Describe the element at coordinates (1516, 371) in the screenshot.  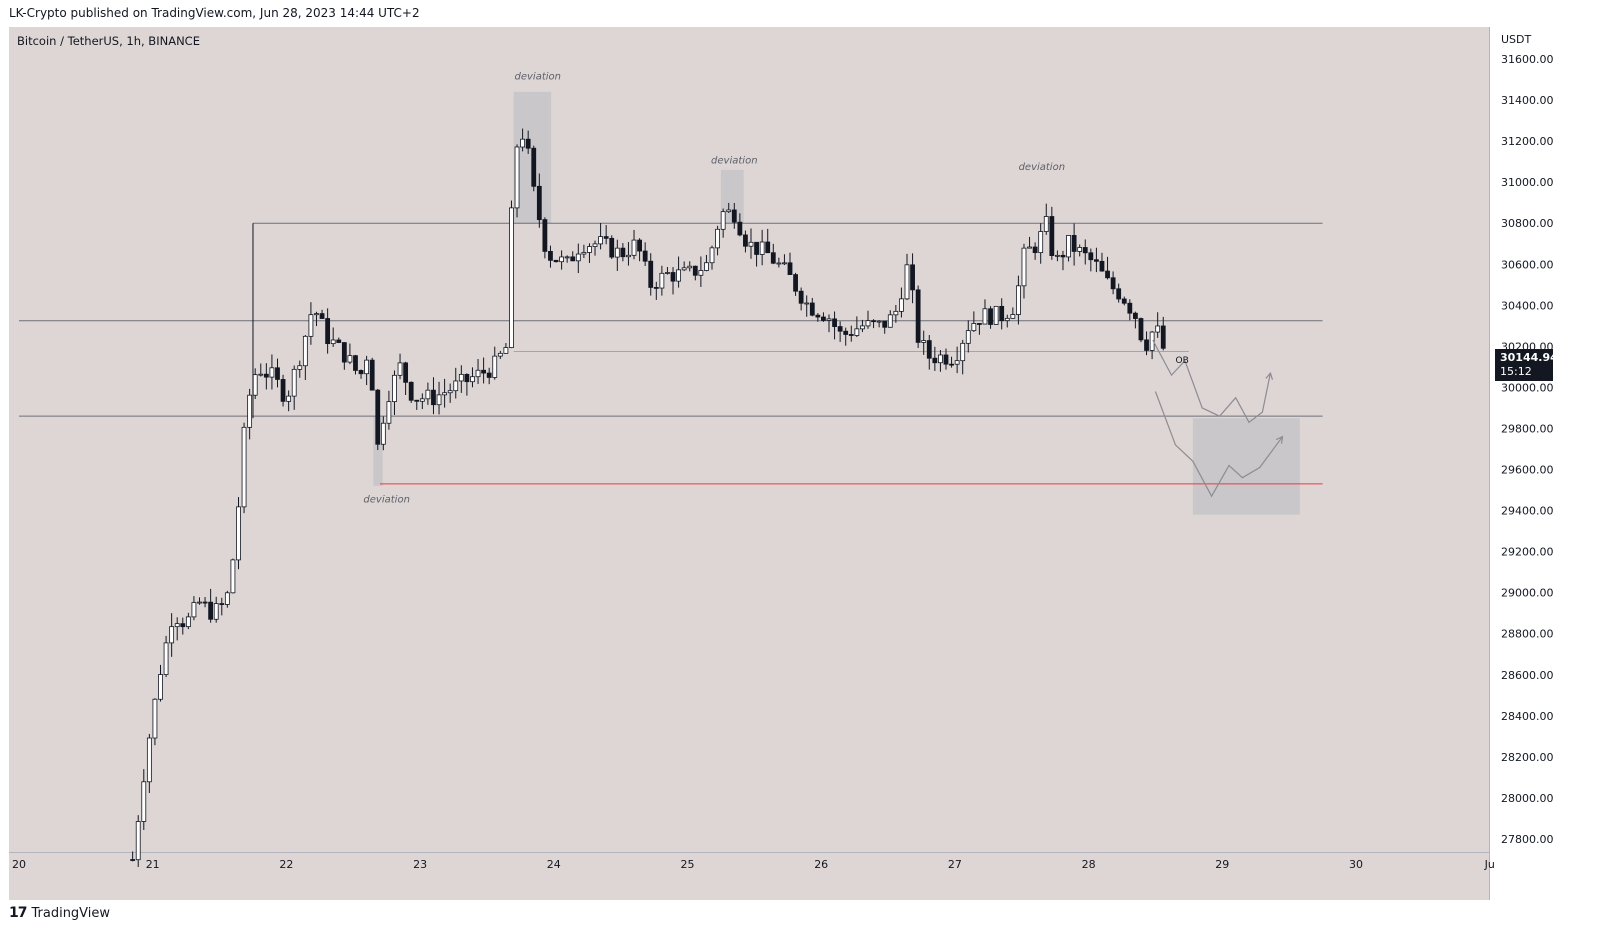
I see `bar-countdown: 15:12` at that location.